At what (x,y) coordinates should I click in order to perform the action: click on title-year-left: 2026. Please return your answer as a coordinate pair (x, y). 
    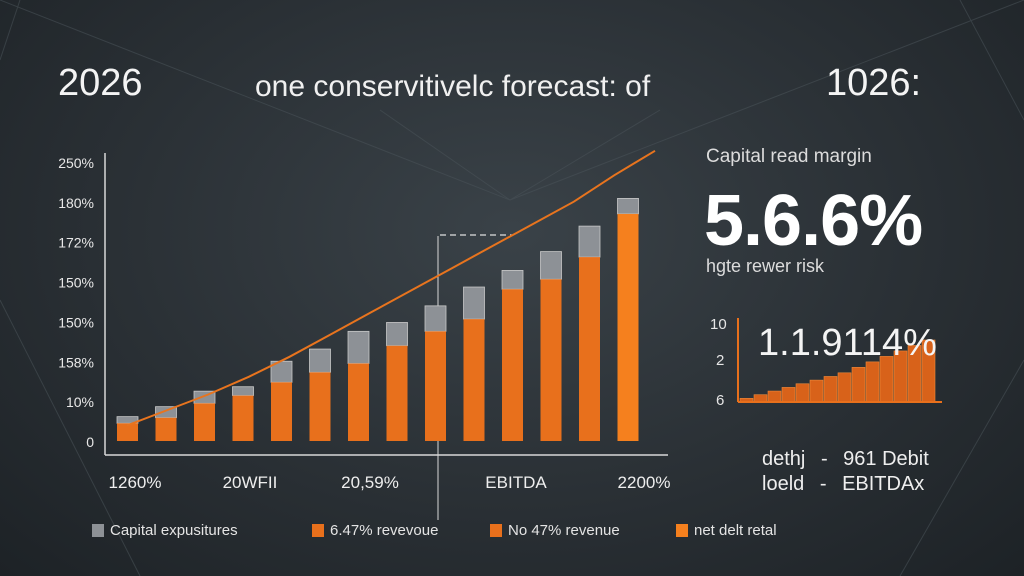
    Looking at the image, I should click on (100, 83).